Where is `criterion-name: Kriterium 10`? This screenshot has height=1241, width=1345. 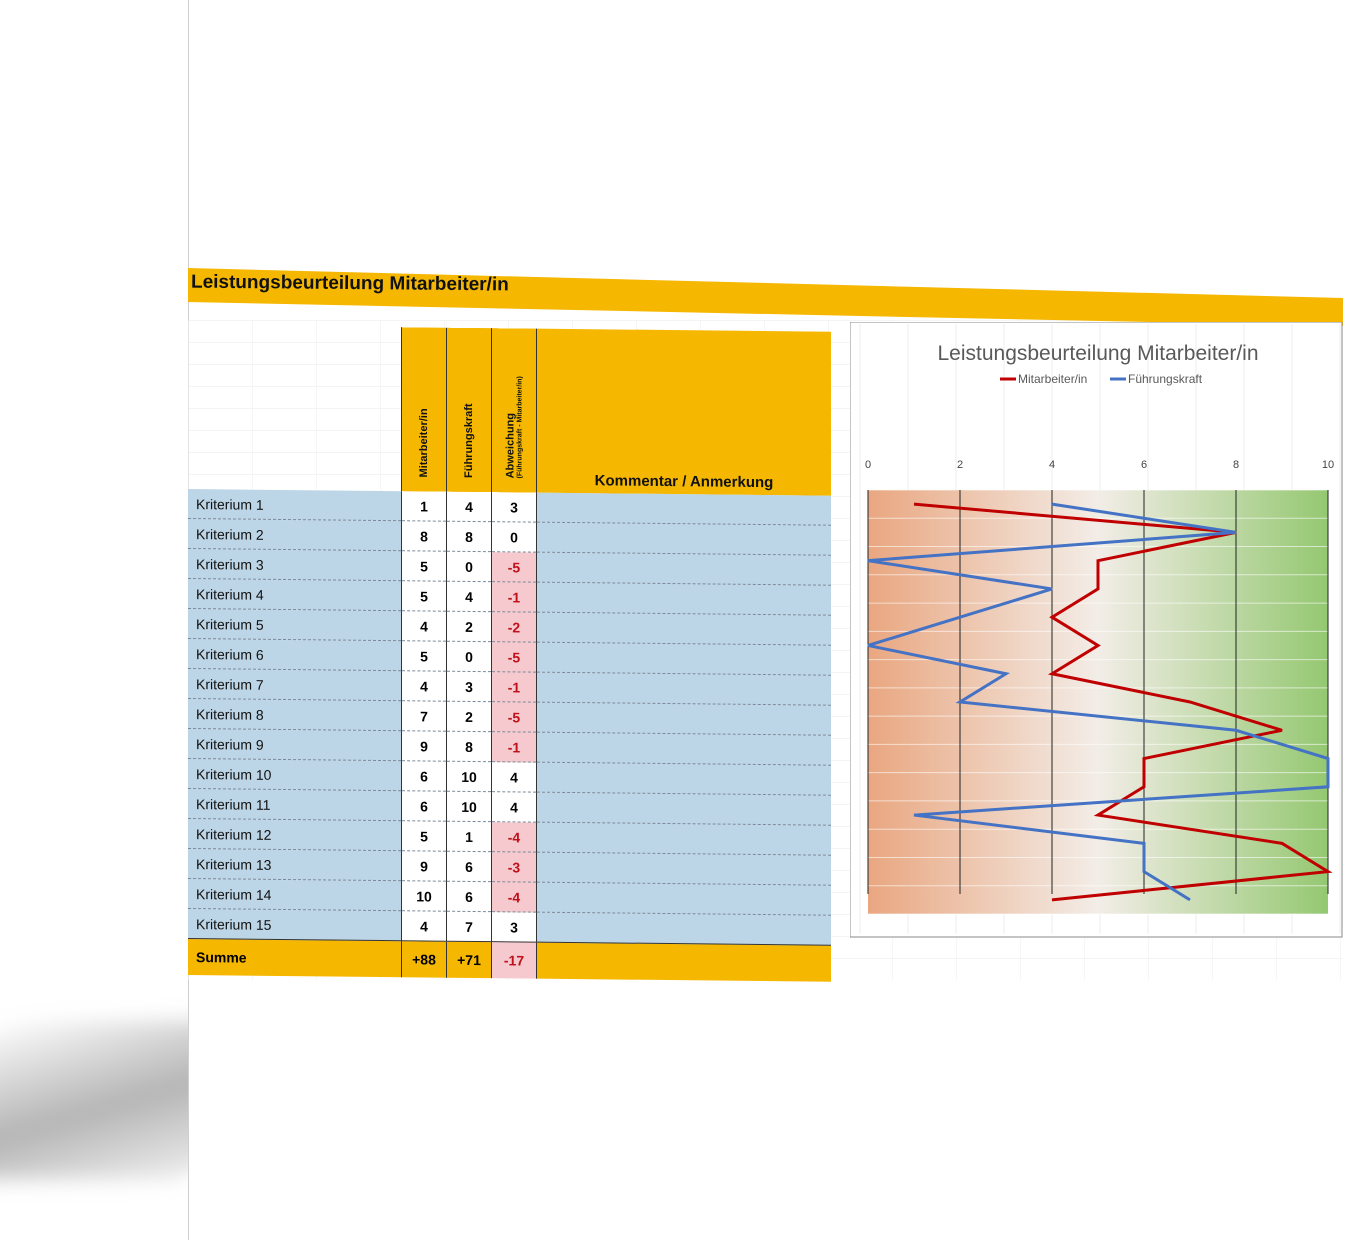 criterion-name: Kriterium 10 is located at coordinates (295, 774).